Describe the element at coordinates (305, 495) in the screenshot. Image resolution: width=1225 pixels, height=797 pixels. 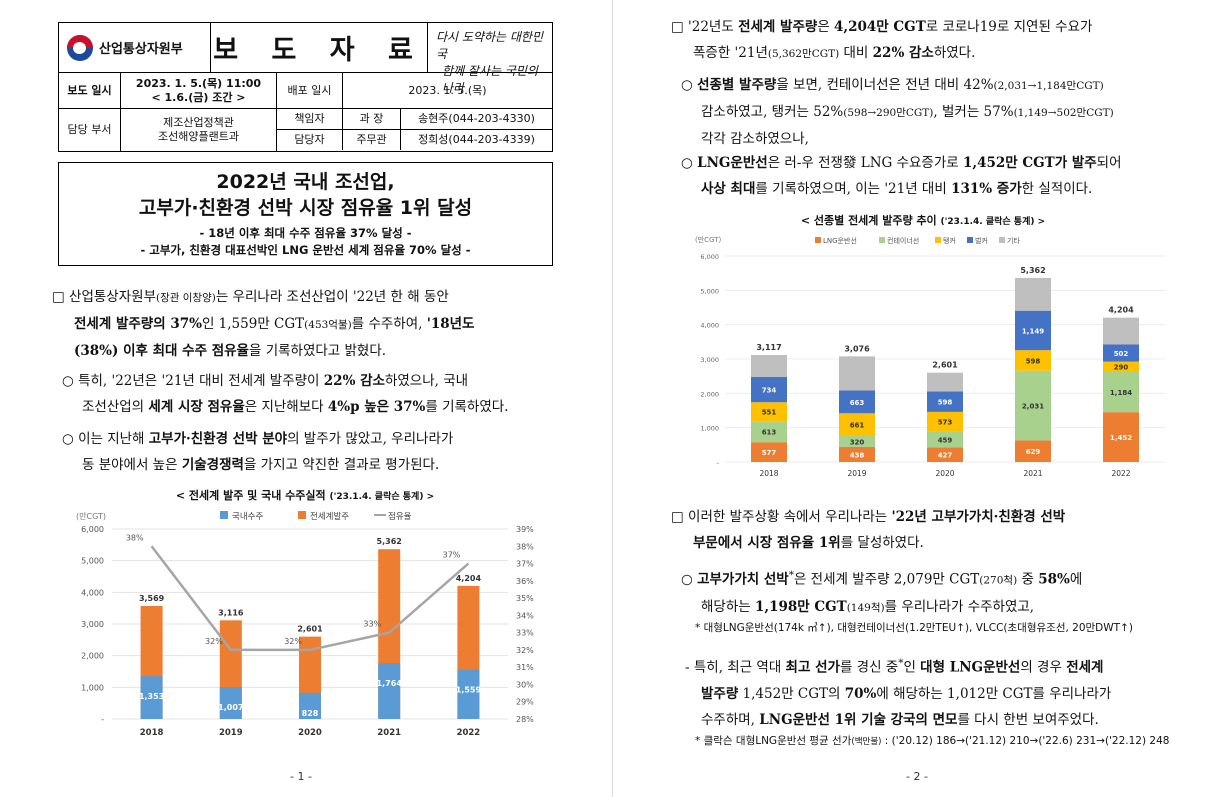
I see `chart-1-title: < 전세계 발주 및 국내 수주실적 ('23.1.4. 클락슨 통계) >` at that location.